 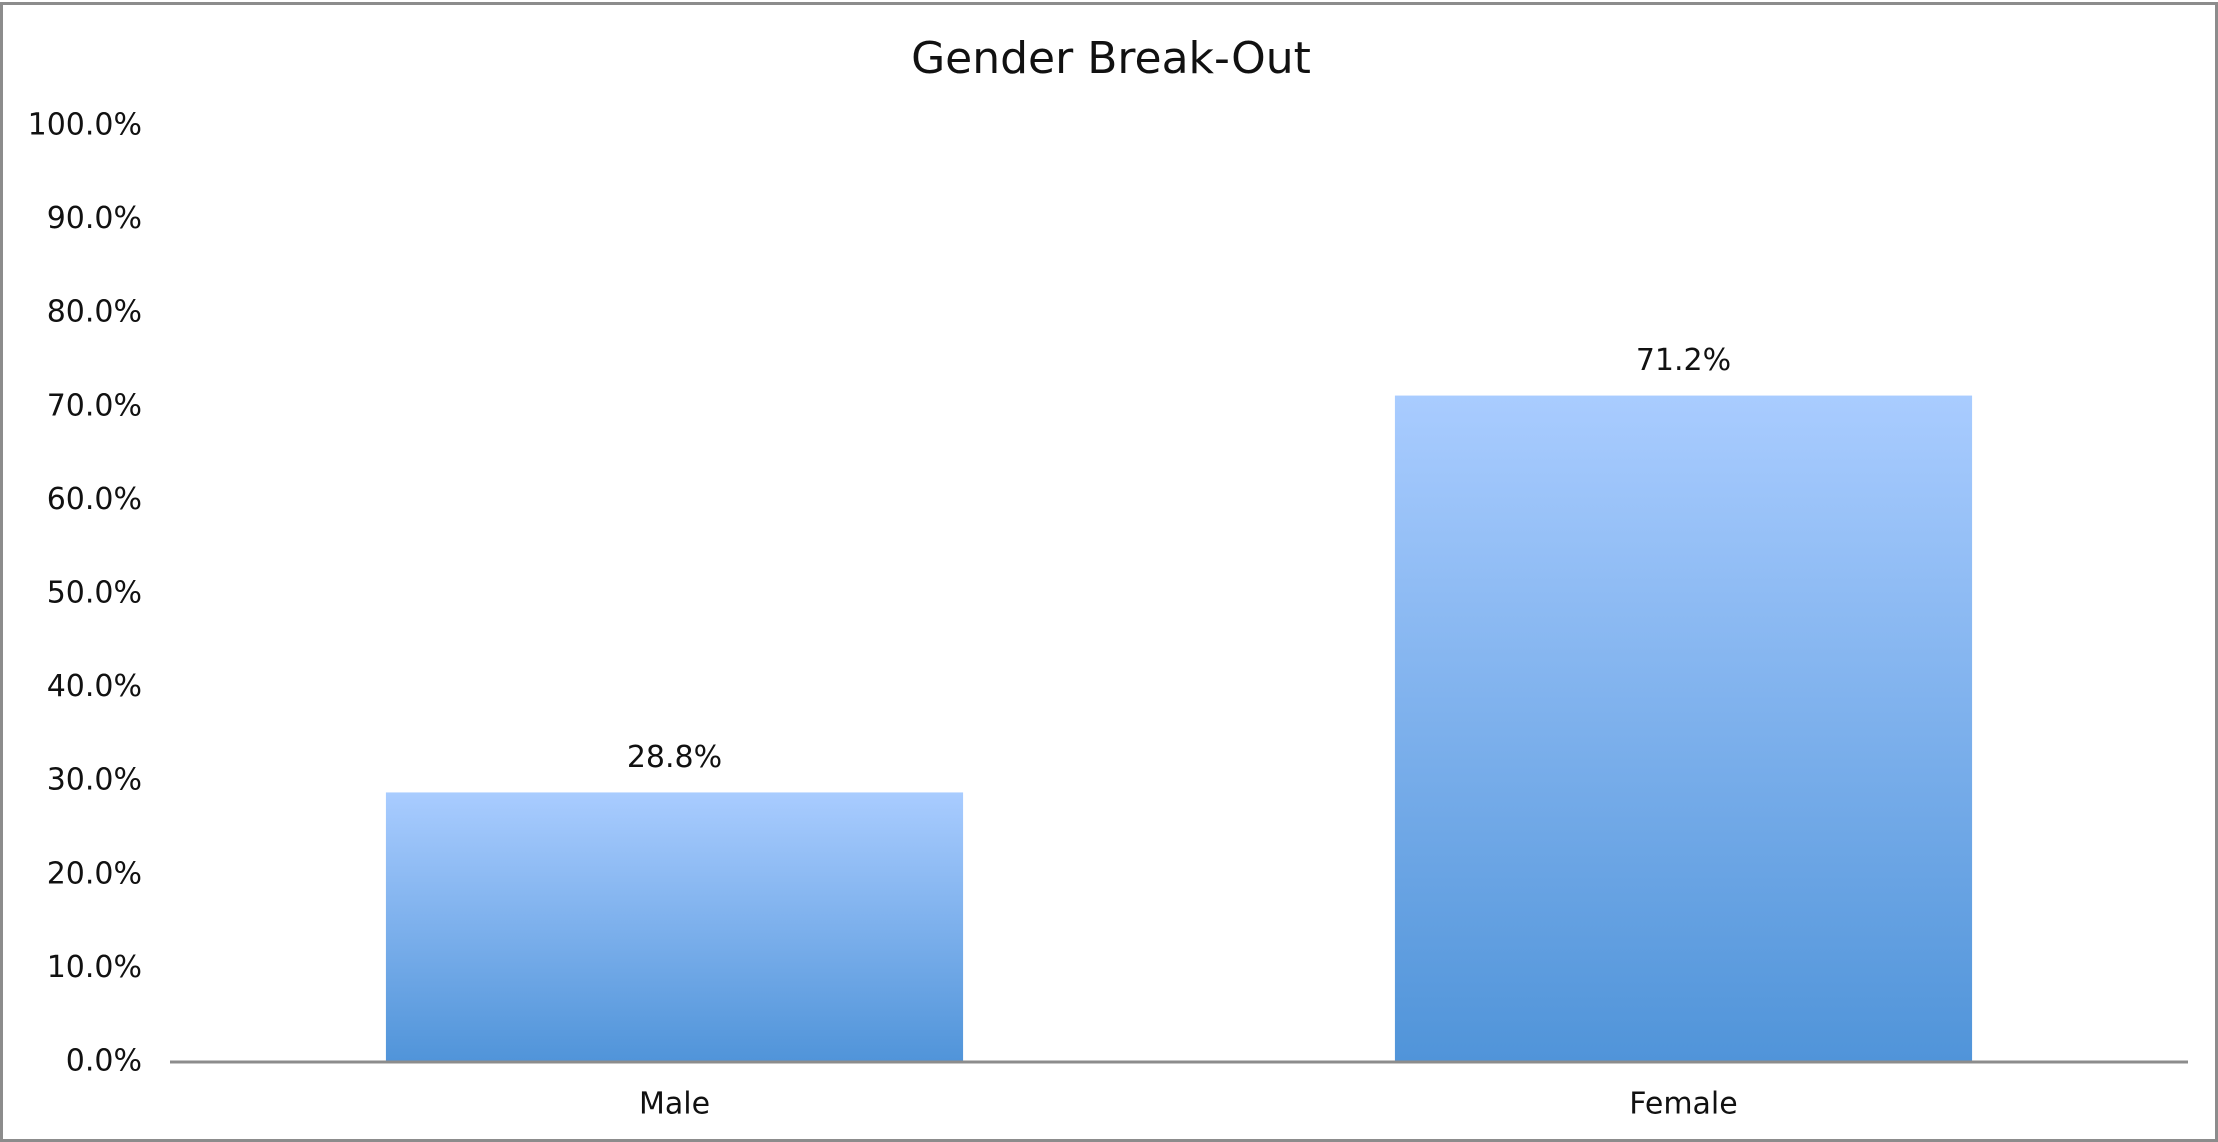 I want to click on y-tick-label: 20.0%, so click(x=94, y=873).